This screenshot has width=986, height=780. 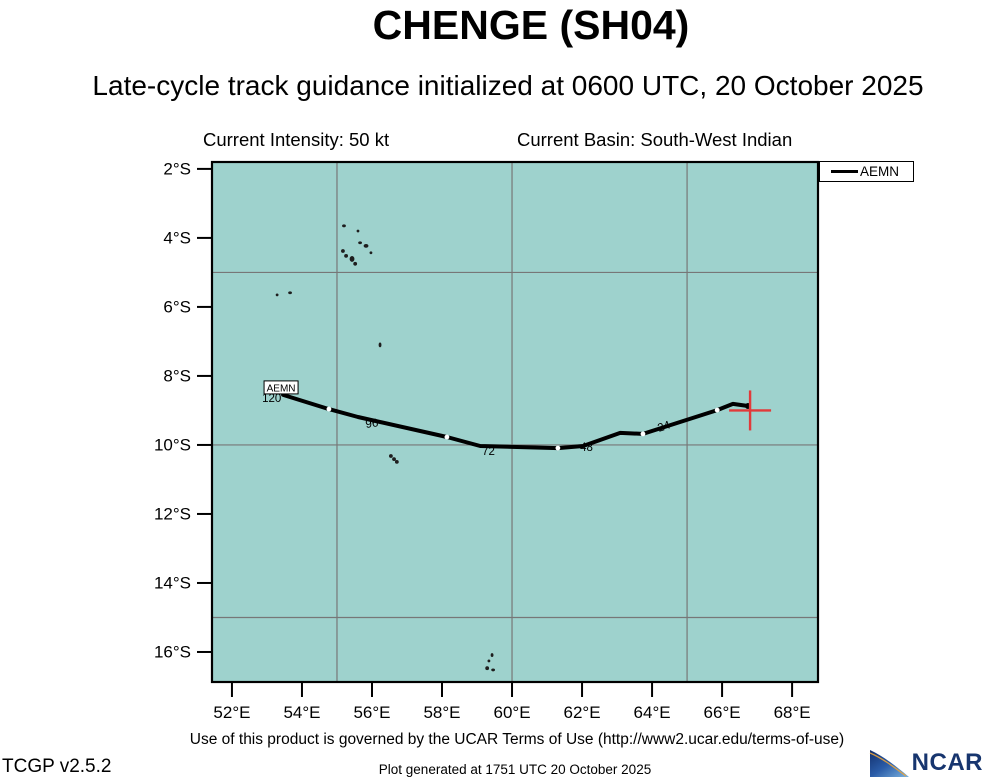 What do you see at coordinates (177, 306) in the screenshot?
I see `y-axis-tick-label: 6°S` at bounding box center [177, 306].